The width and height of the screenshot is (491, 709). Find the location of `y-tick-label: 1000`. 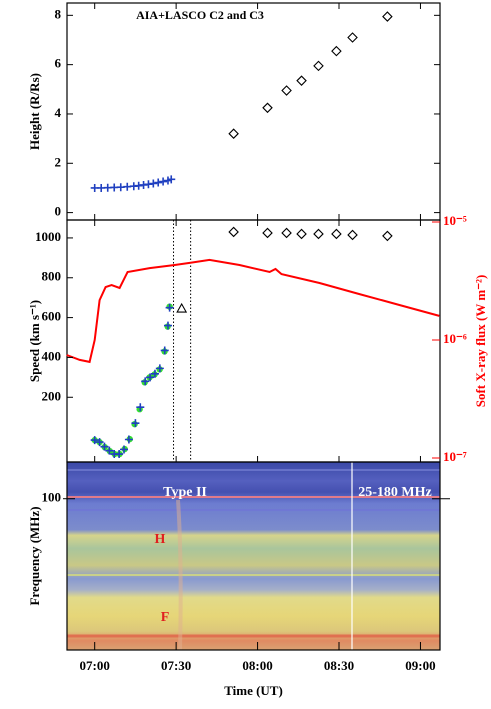

y-tick-label: 1000 is located at coordinates (48, 236).